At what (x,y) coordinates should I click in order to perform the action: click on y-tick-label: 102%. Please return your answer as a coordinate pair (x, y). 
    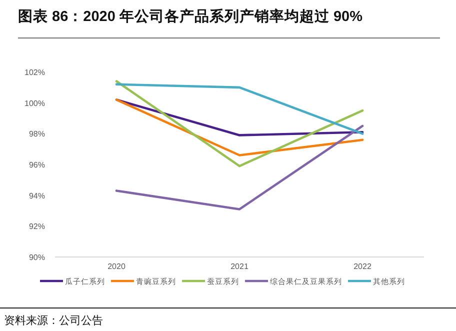
    Looking at the image, I should click on (34, 72).